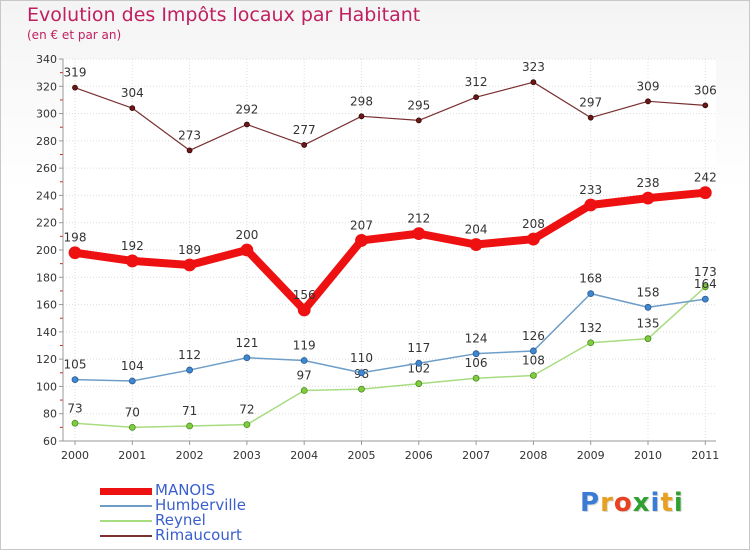 This screenshot has width=750, height=550. I want to click on logo-letter: t, so click(667, 503).